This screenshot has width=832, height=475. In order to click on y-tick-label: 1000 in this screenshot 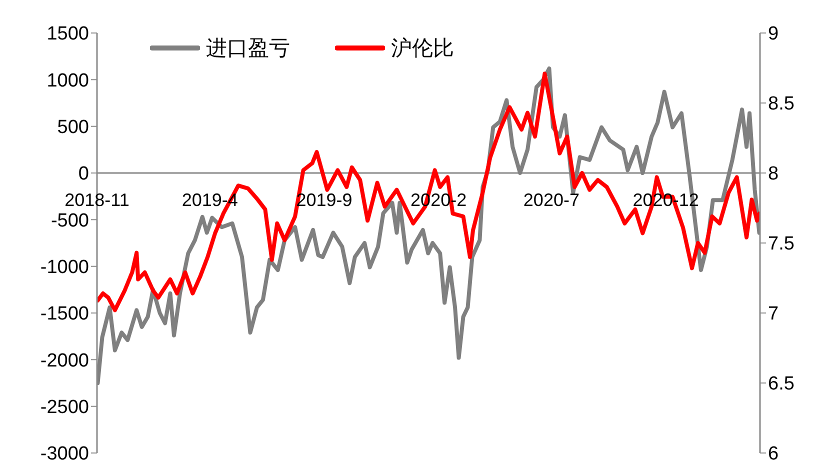, I will do `click(67, 81)`.